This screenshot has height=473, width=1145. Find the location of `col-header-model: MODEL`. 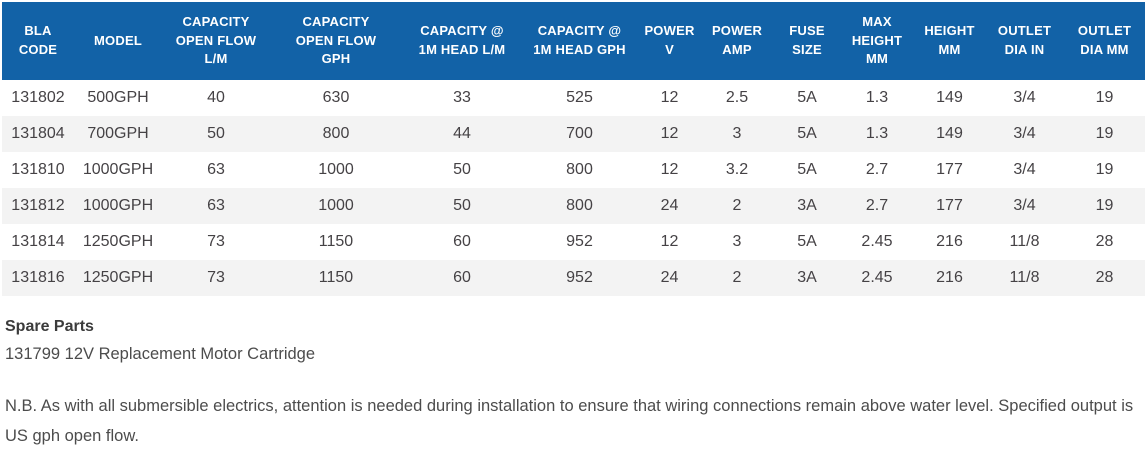

col-header-model: MODEL is located at coordinates (118, 41).